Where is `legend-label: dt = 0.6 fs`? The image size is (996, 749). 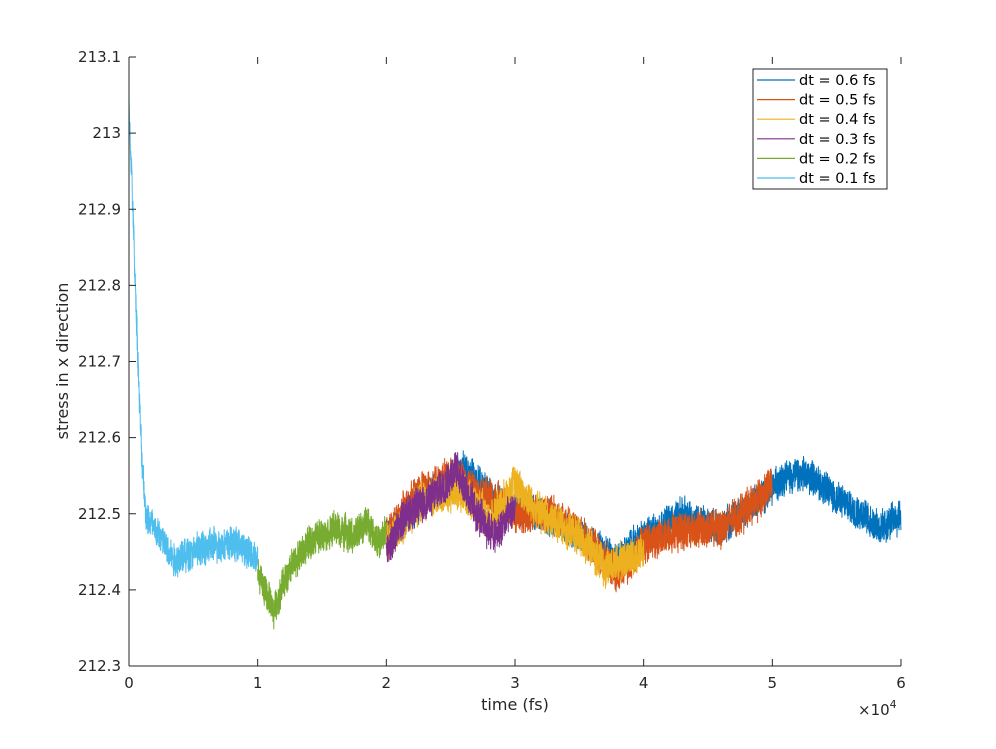 legend-label: dt = 0.6 fs is located at coordinates (837, 81).